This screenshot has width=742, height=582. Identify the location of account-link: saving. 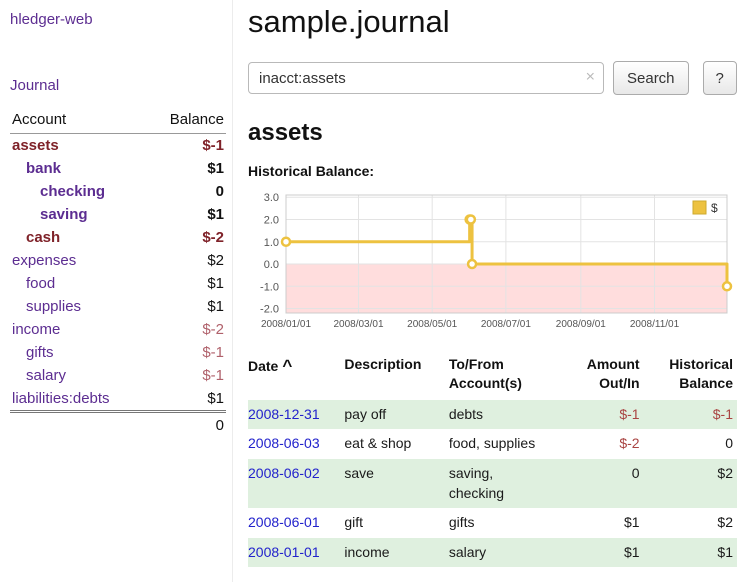
(64, 214).